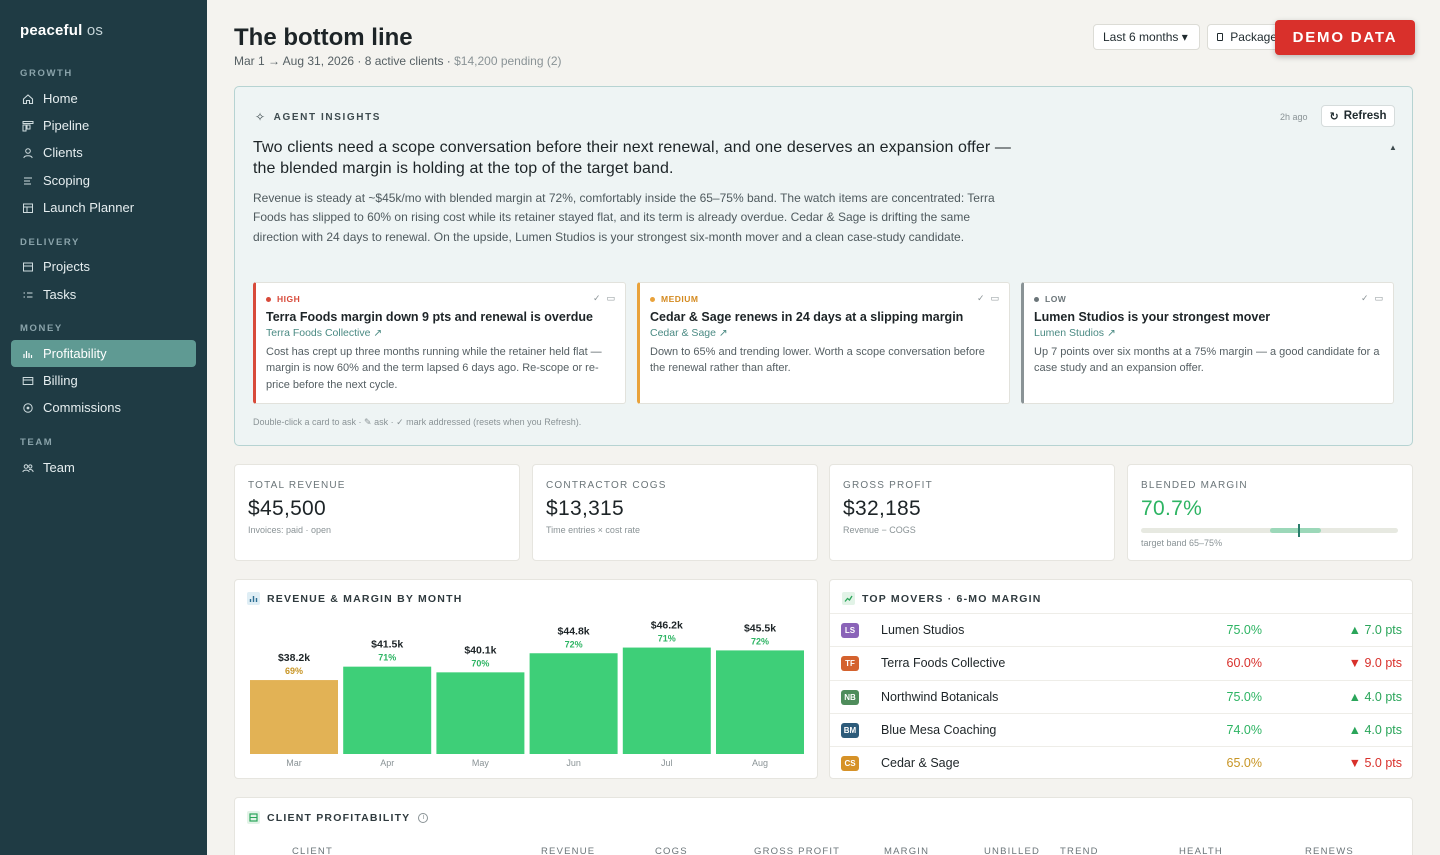  Describe the element at coordinates (61, 30) in the screenshot. I see `brand-logo: peaceful os` at that location.